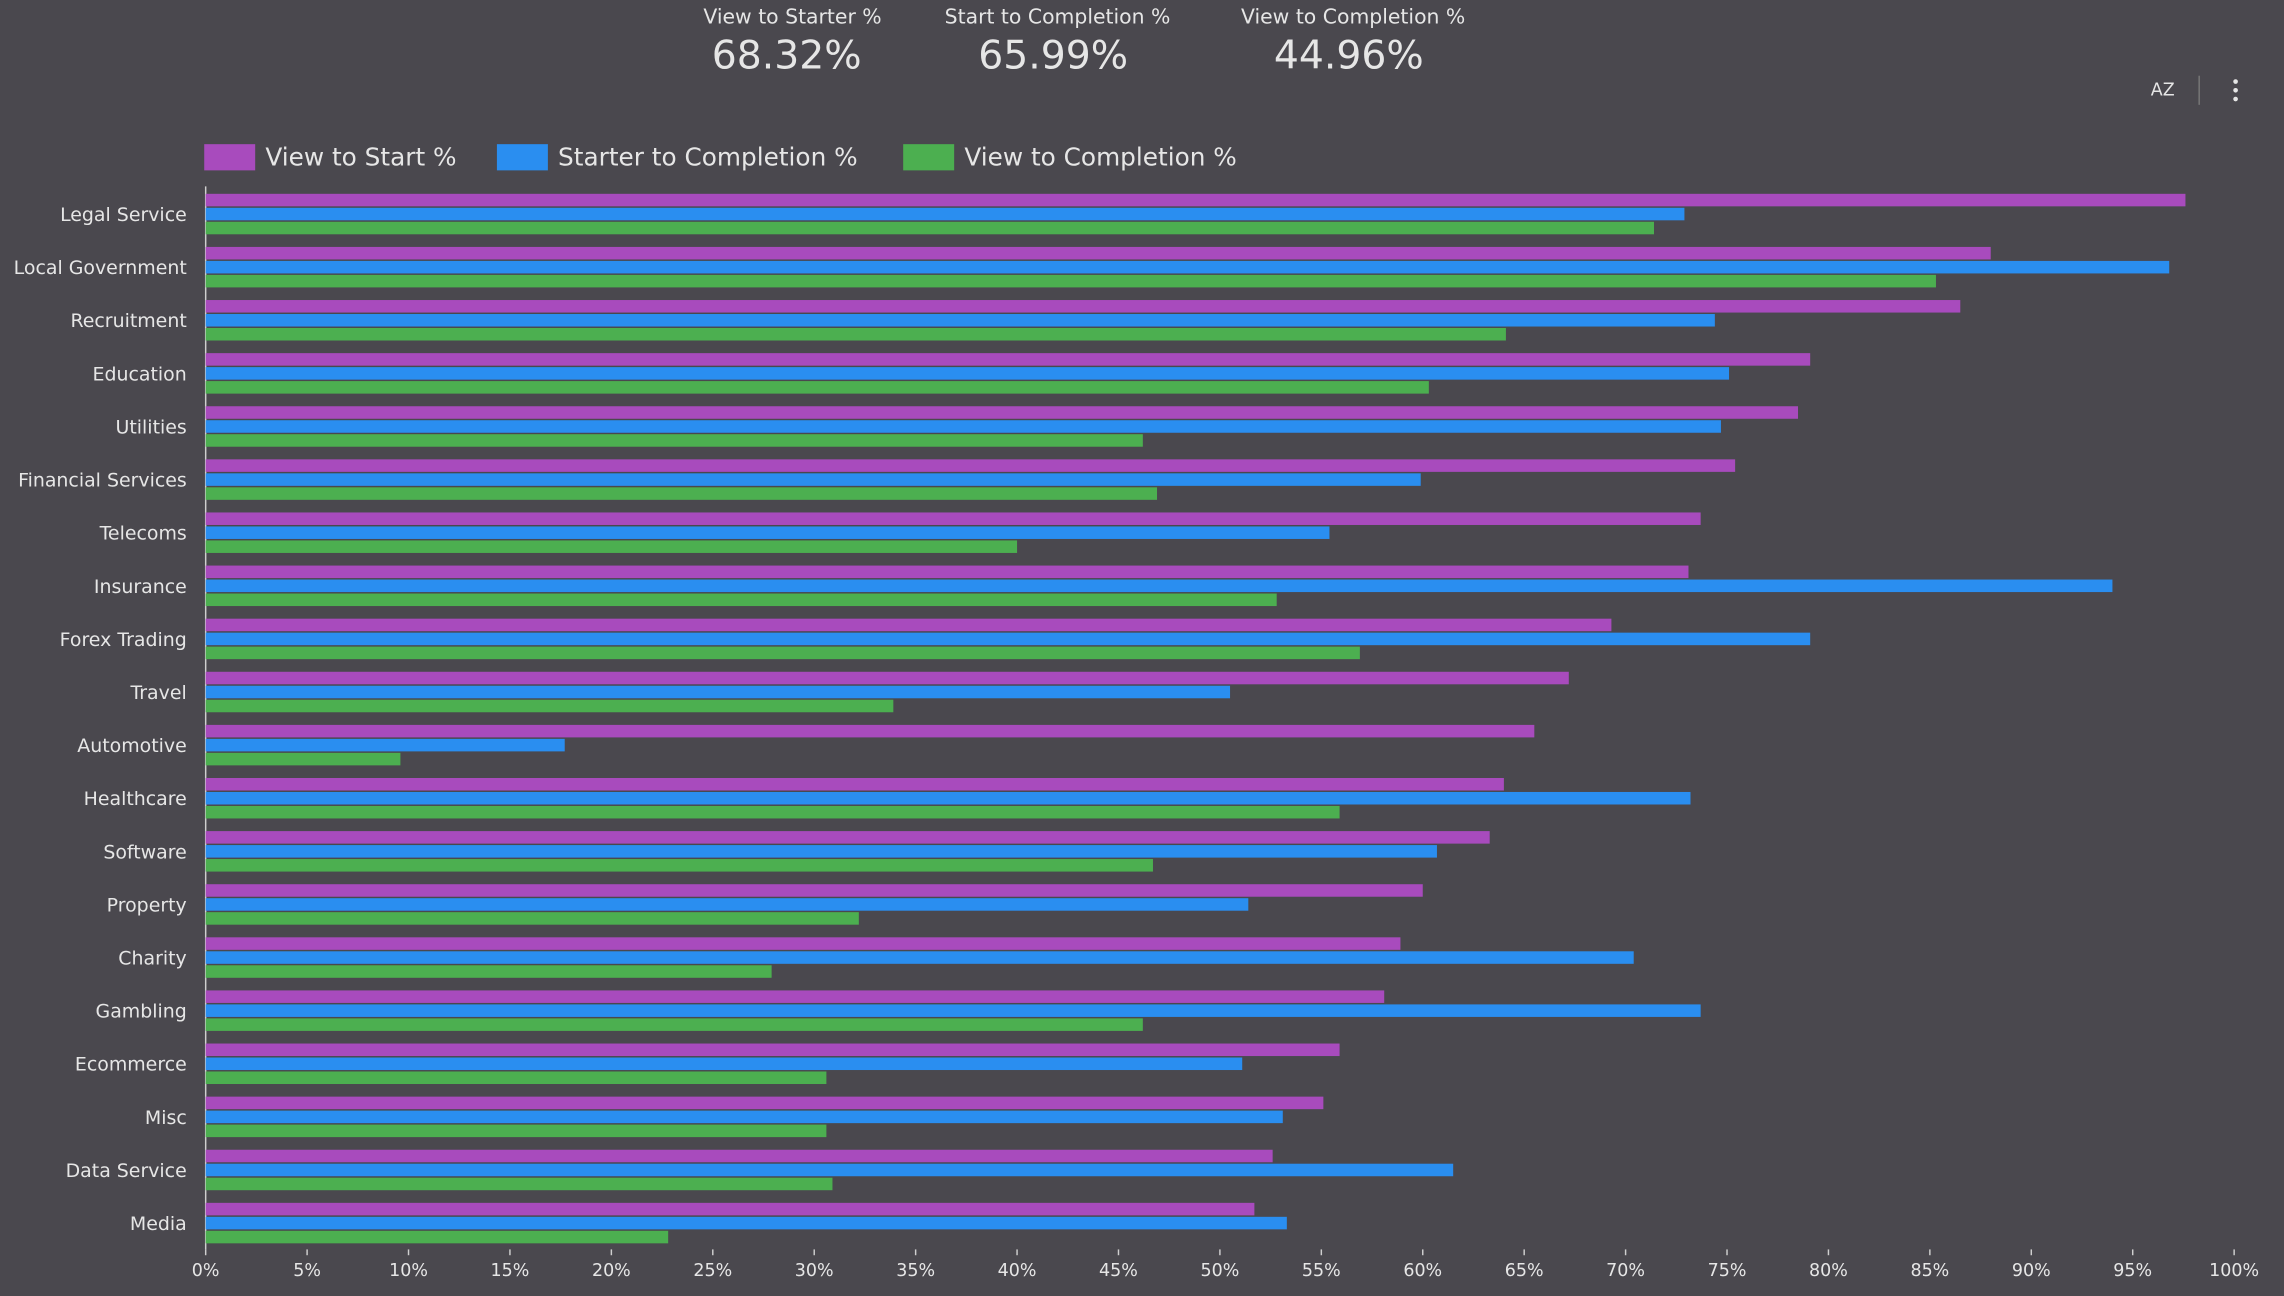  Describe the element at coordinates (1929, 1271) in the screenshot. I see `x-tick-label: 85%` at that location.